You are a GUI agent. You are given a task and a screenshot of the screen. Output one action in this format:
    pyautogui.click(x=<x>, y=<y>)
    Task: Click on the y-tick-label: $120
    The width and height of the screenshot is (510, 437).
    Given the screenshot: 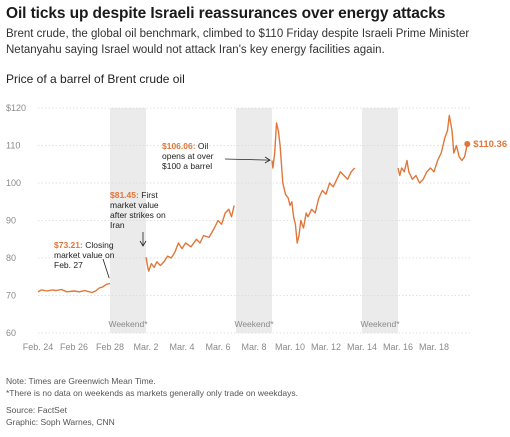 What is the action you would take?
    pyautogui.click(x=16, y=108)
    